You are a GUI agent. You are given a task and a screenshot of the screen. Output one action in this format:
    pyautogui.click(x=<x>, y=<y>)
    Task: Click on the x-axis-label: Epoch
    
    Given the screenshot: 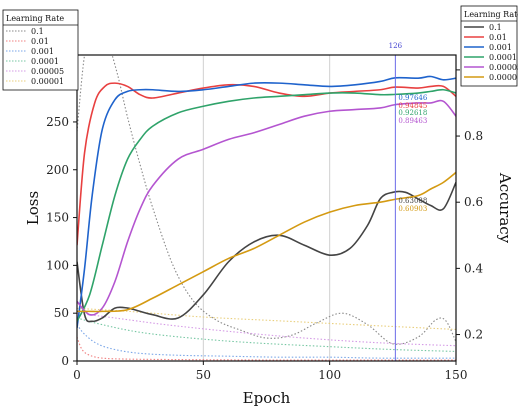 What is the action you would take?
    pyautogui.click(x=267, y=398)
    